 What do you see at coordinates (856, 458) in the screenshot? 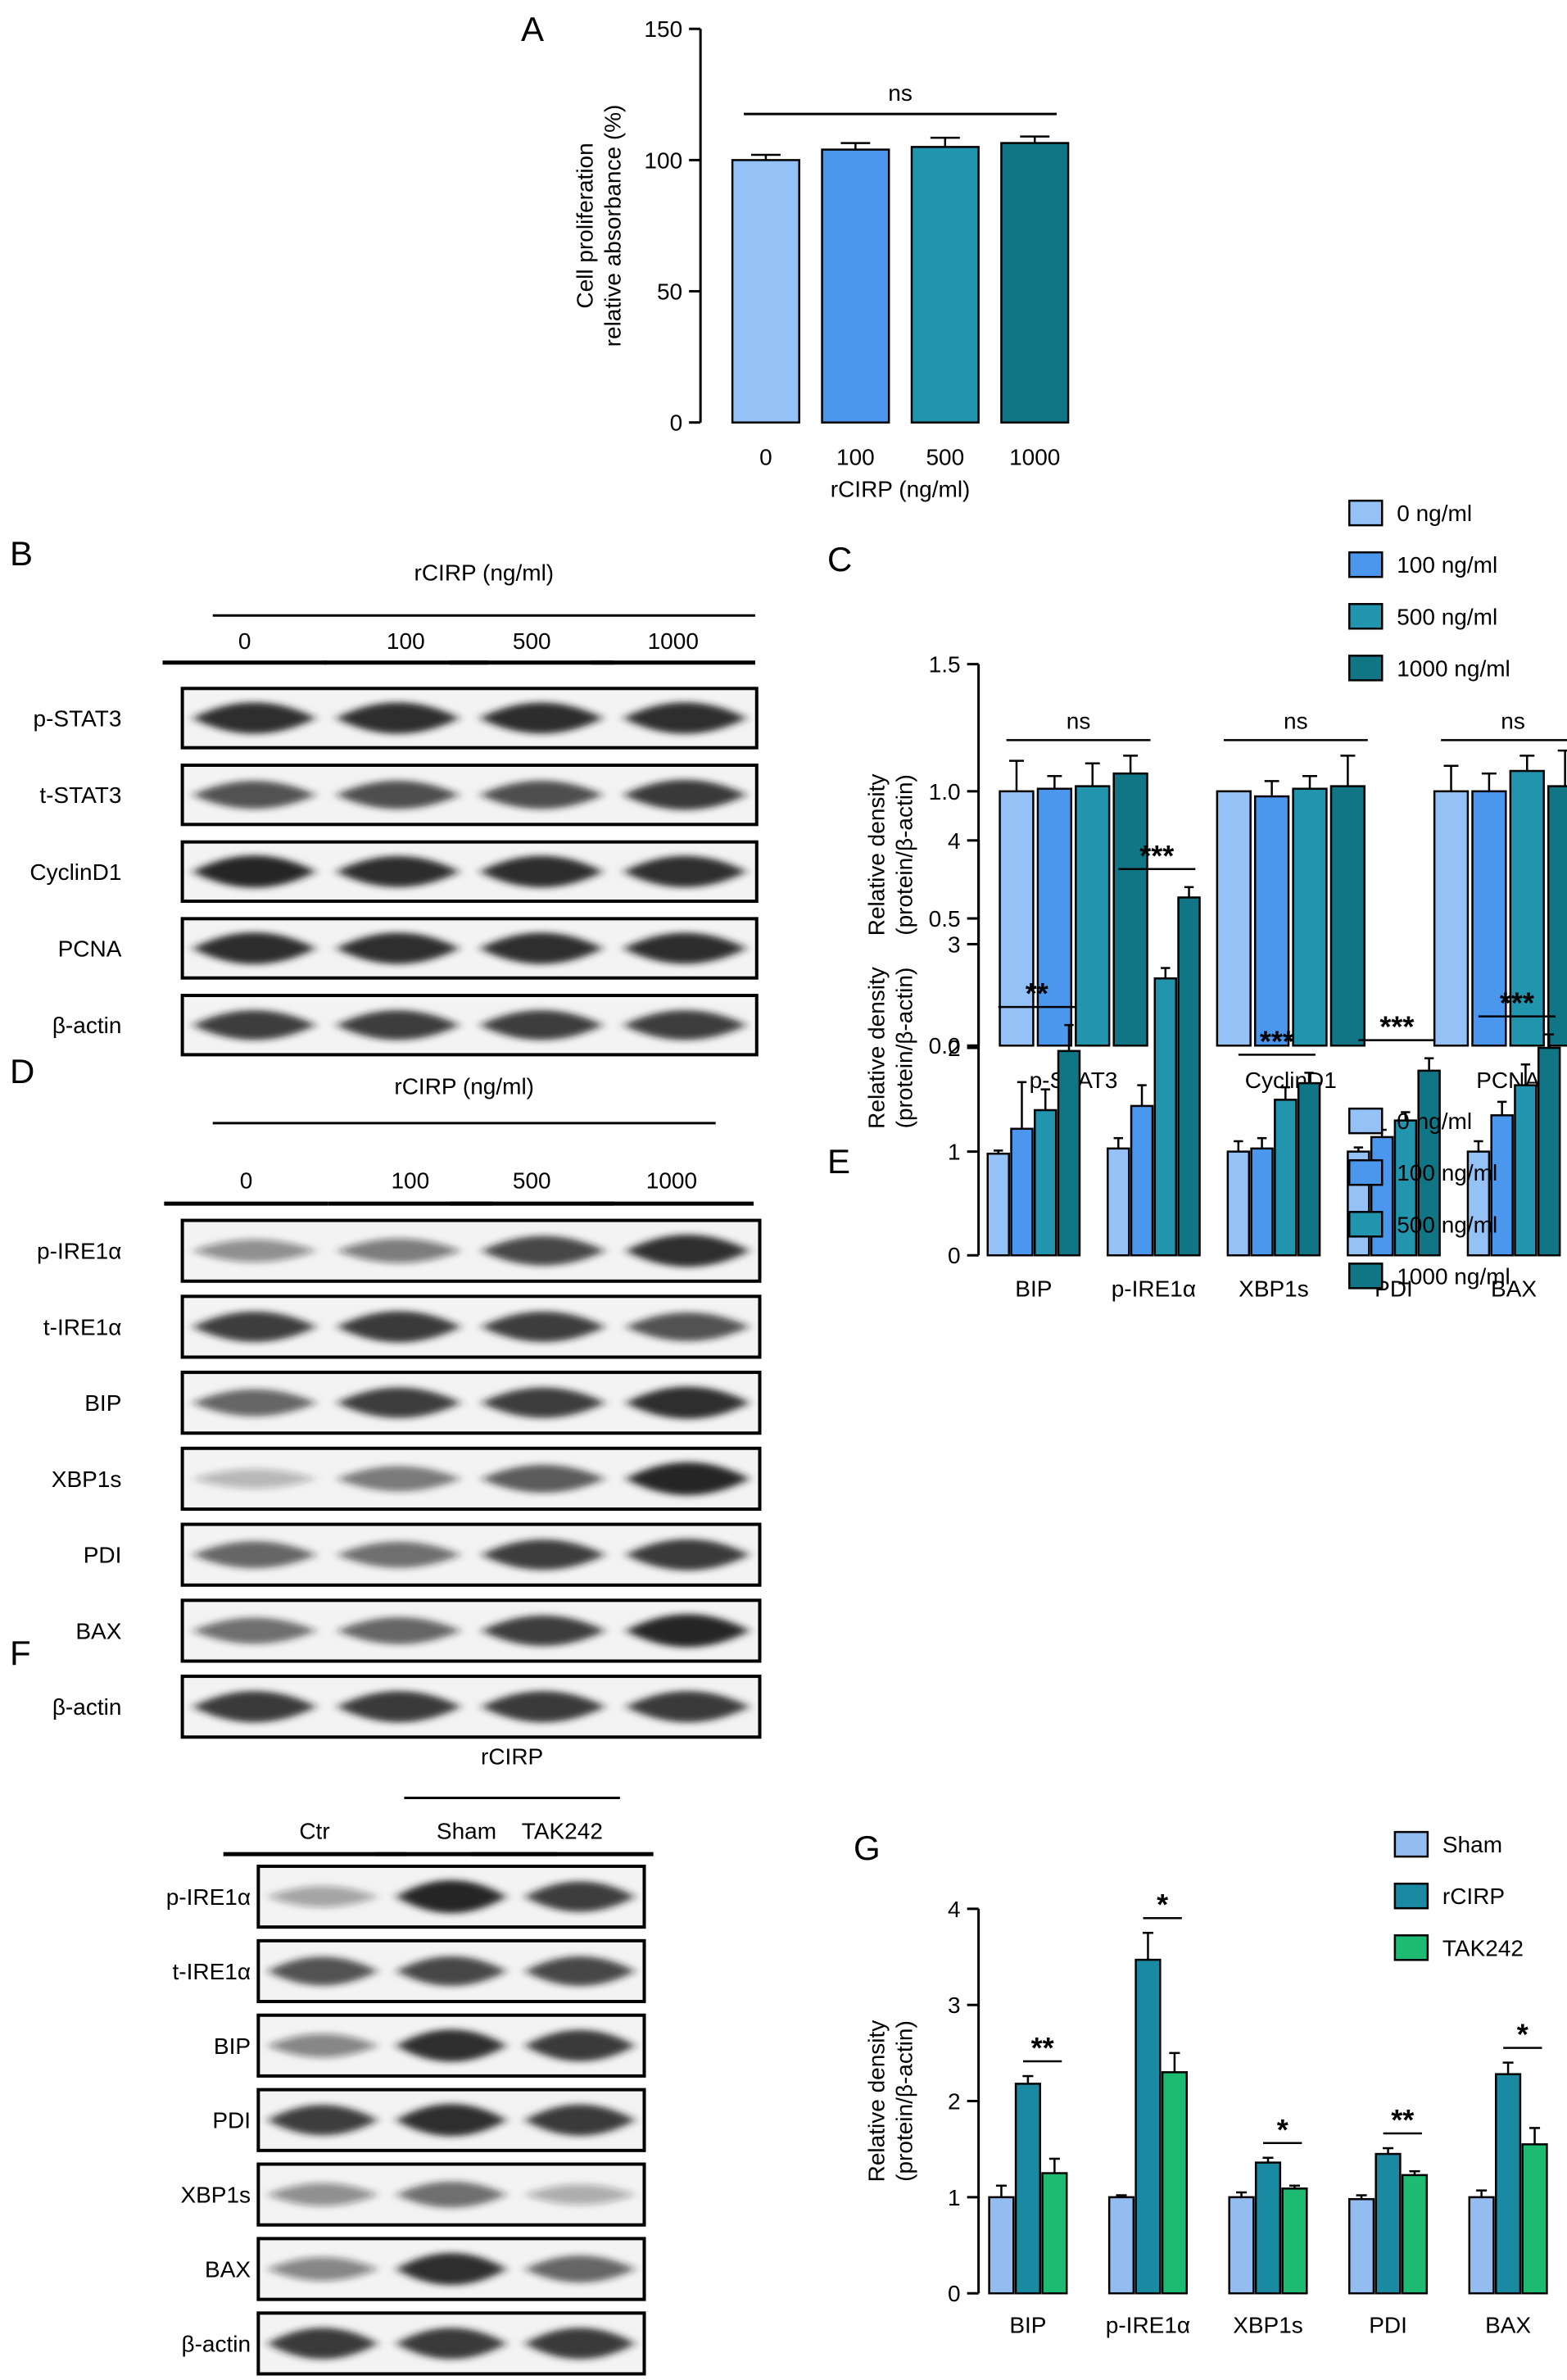
I see `chart-a-category-label: 100` at bounding box center [856, 458].